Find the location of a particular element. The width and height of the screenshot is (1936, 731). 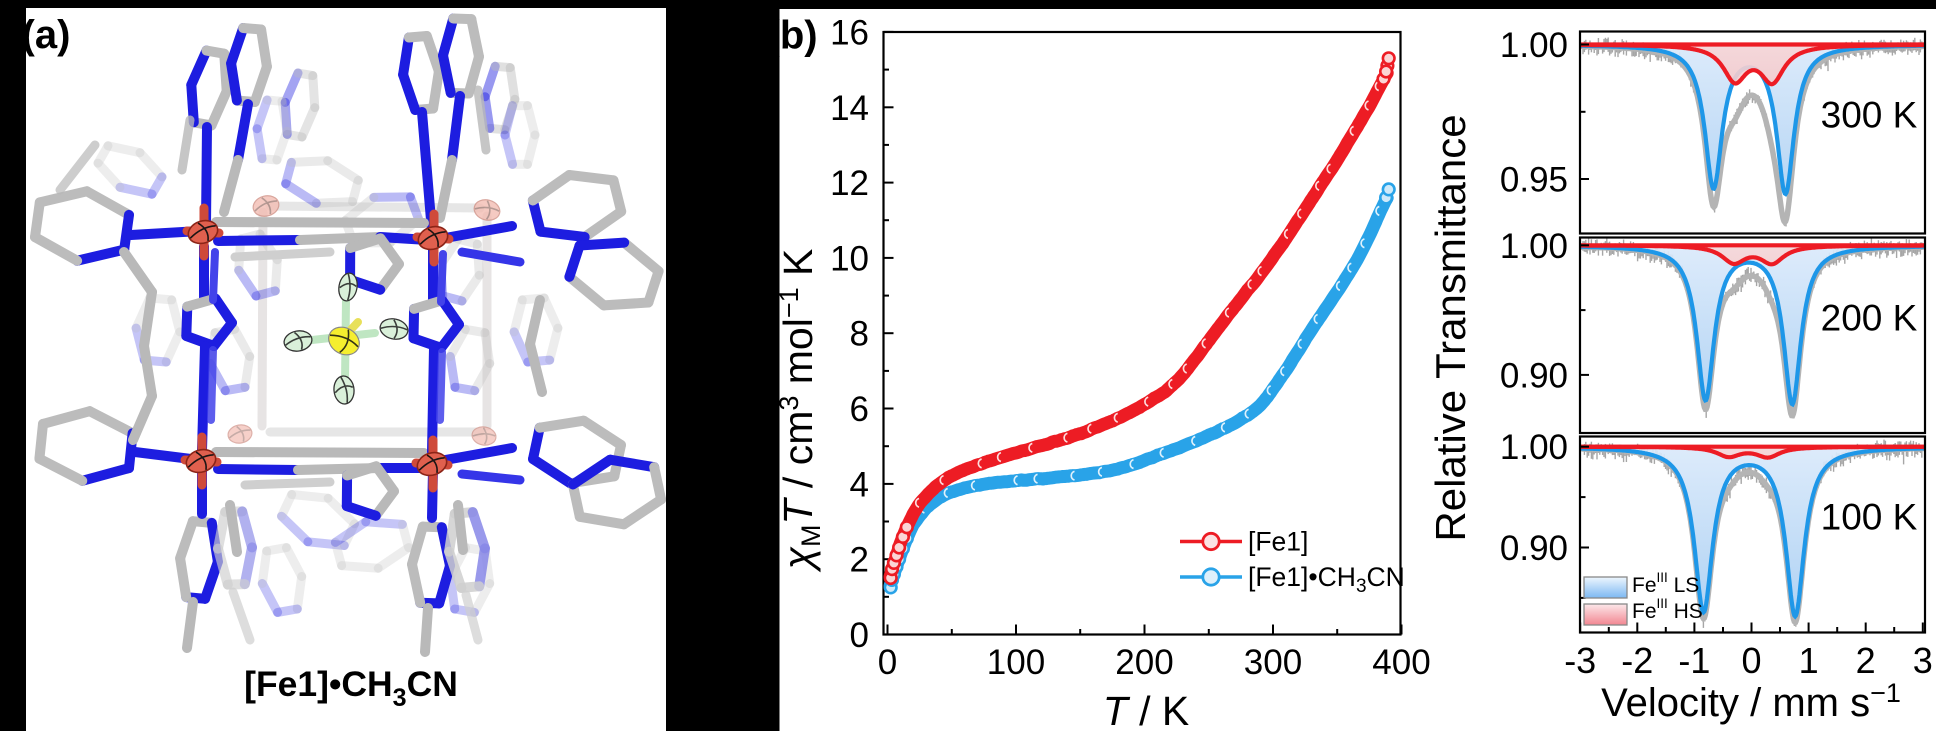

svg-text: -2 is located at coordinates (1637, 660).